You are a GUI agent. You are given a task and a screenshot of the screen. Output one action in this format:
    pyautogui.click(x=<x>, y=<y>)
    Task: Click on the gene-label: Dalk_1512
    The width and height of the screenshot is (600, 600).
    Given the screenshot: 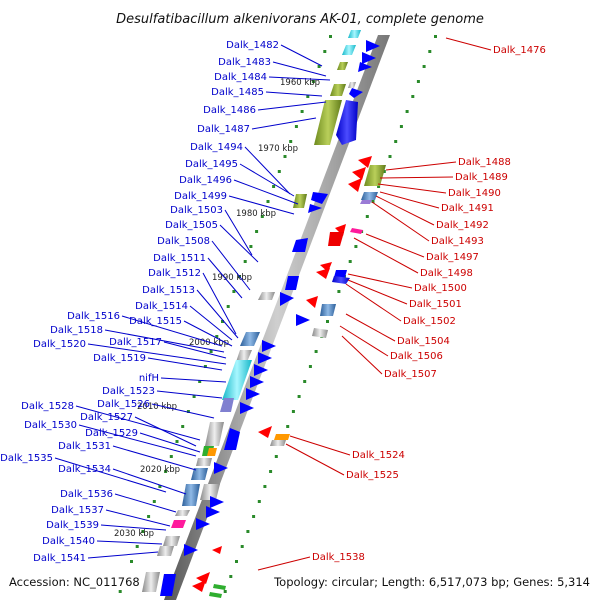 What is the action you would take?
    pyautogui.click(x=174, y=273)
    